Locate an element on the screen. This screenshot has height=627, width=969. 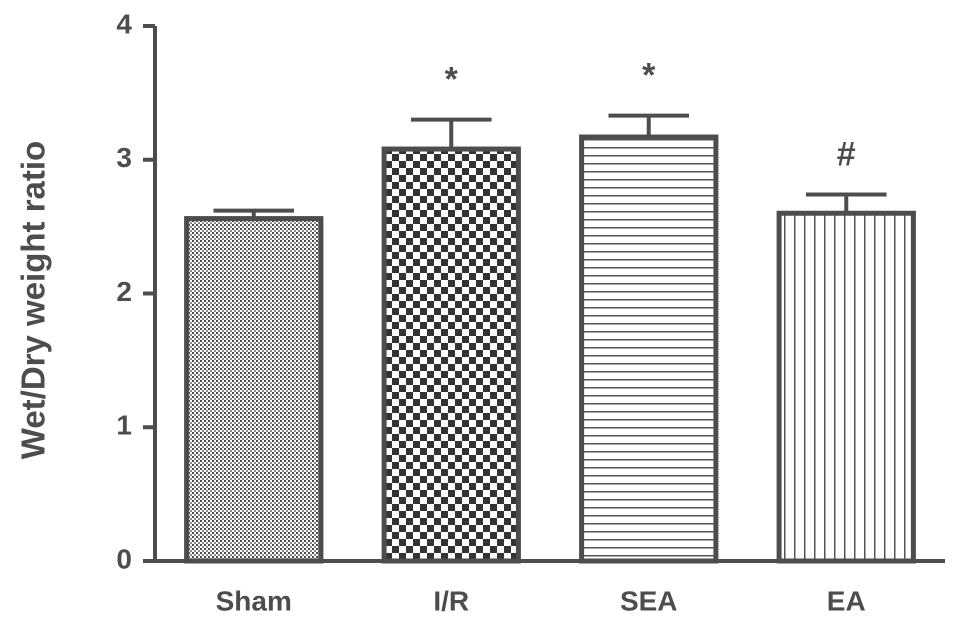
y-tick-label: 0 is located at coordinates (124, 558).